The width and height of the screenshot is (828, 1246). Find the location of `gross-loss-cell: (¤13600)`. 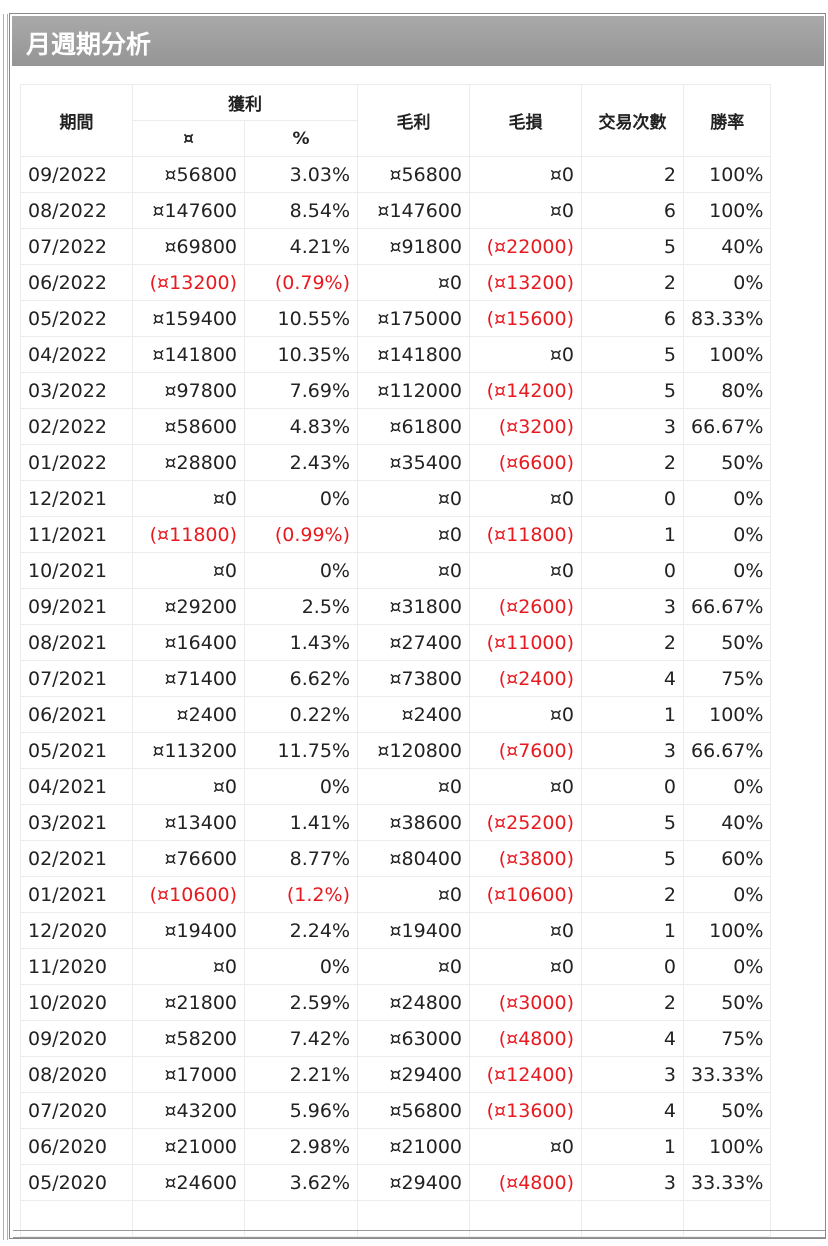

gross-loss-cell: (¤13600) is located at coordinates (525, 1110).